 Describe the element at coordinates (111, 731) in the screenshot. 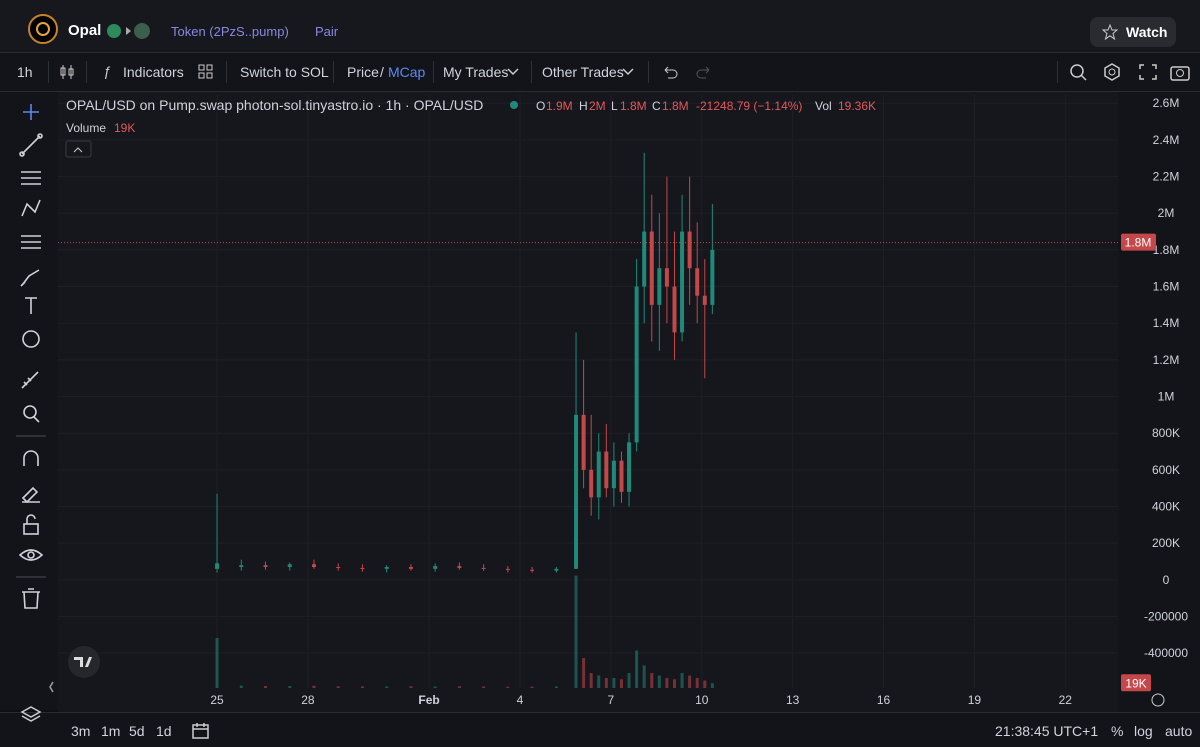

I see `range-button: 1m` at that location.